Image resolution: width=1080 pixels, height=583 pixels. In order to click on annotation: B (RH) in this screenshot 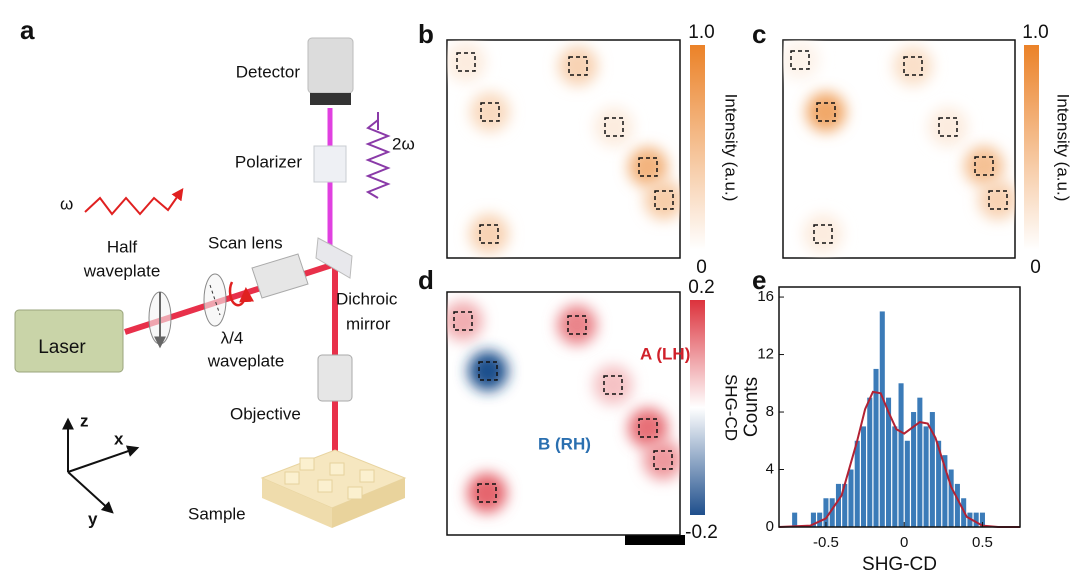, I will do `click(564, 443)`.